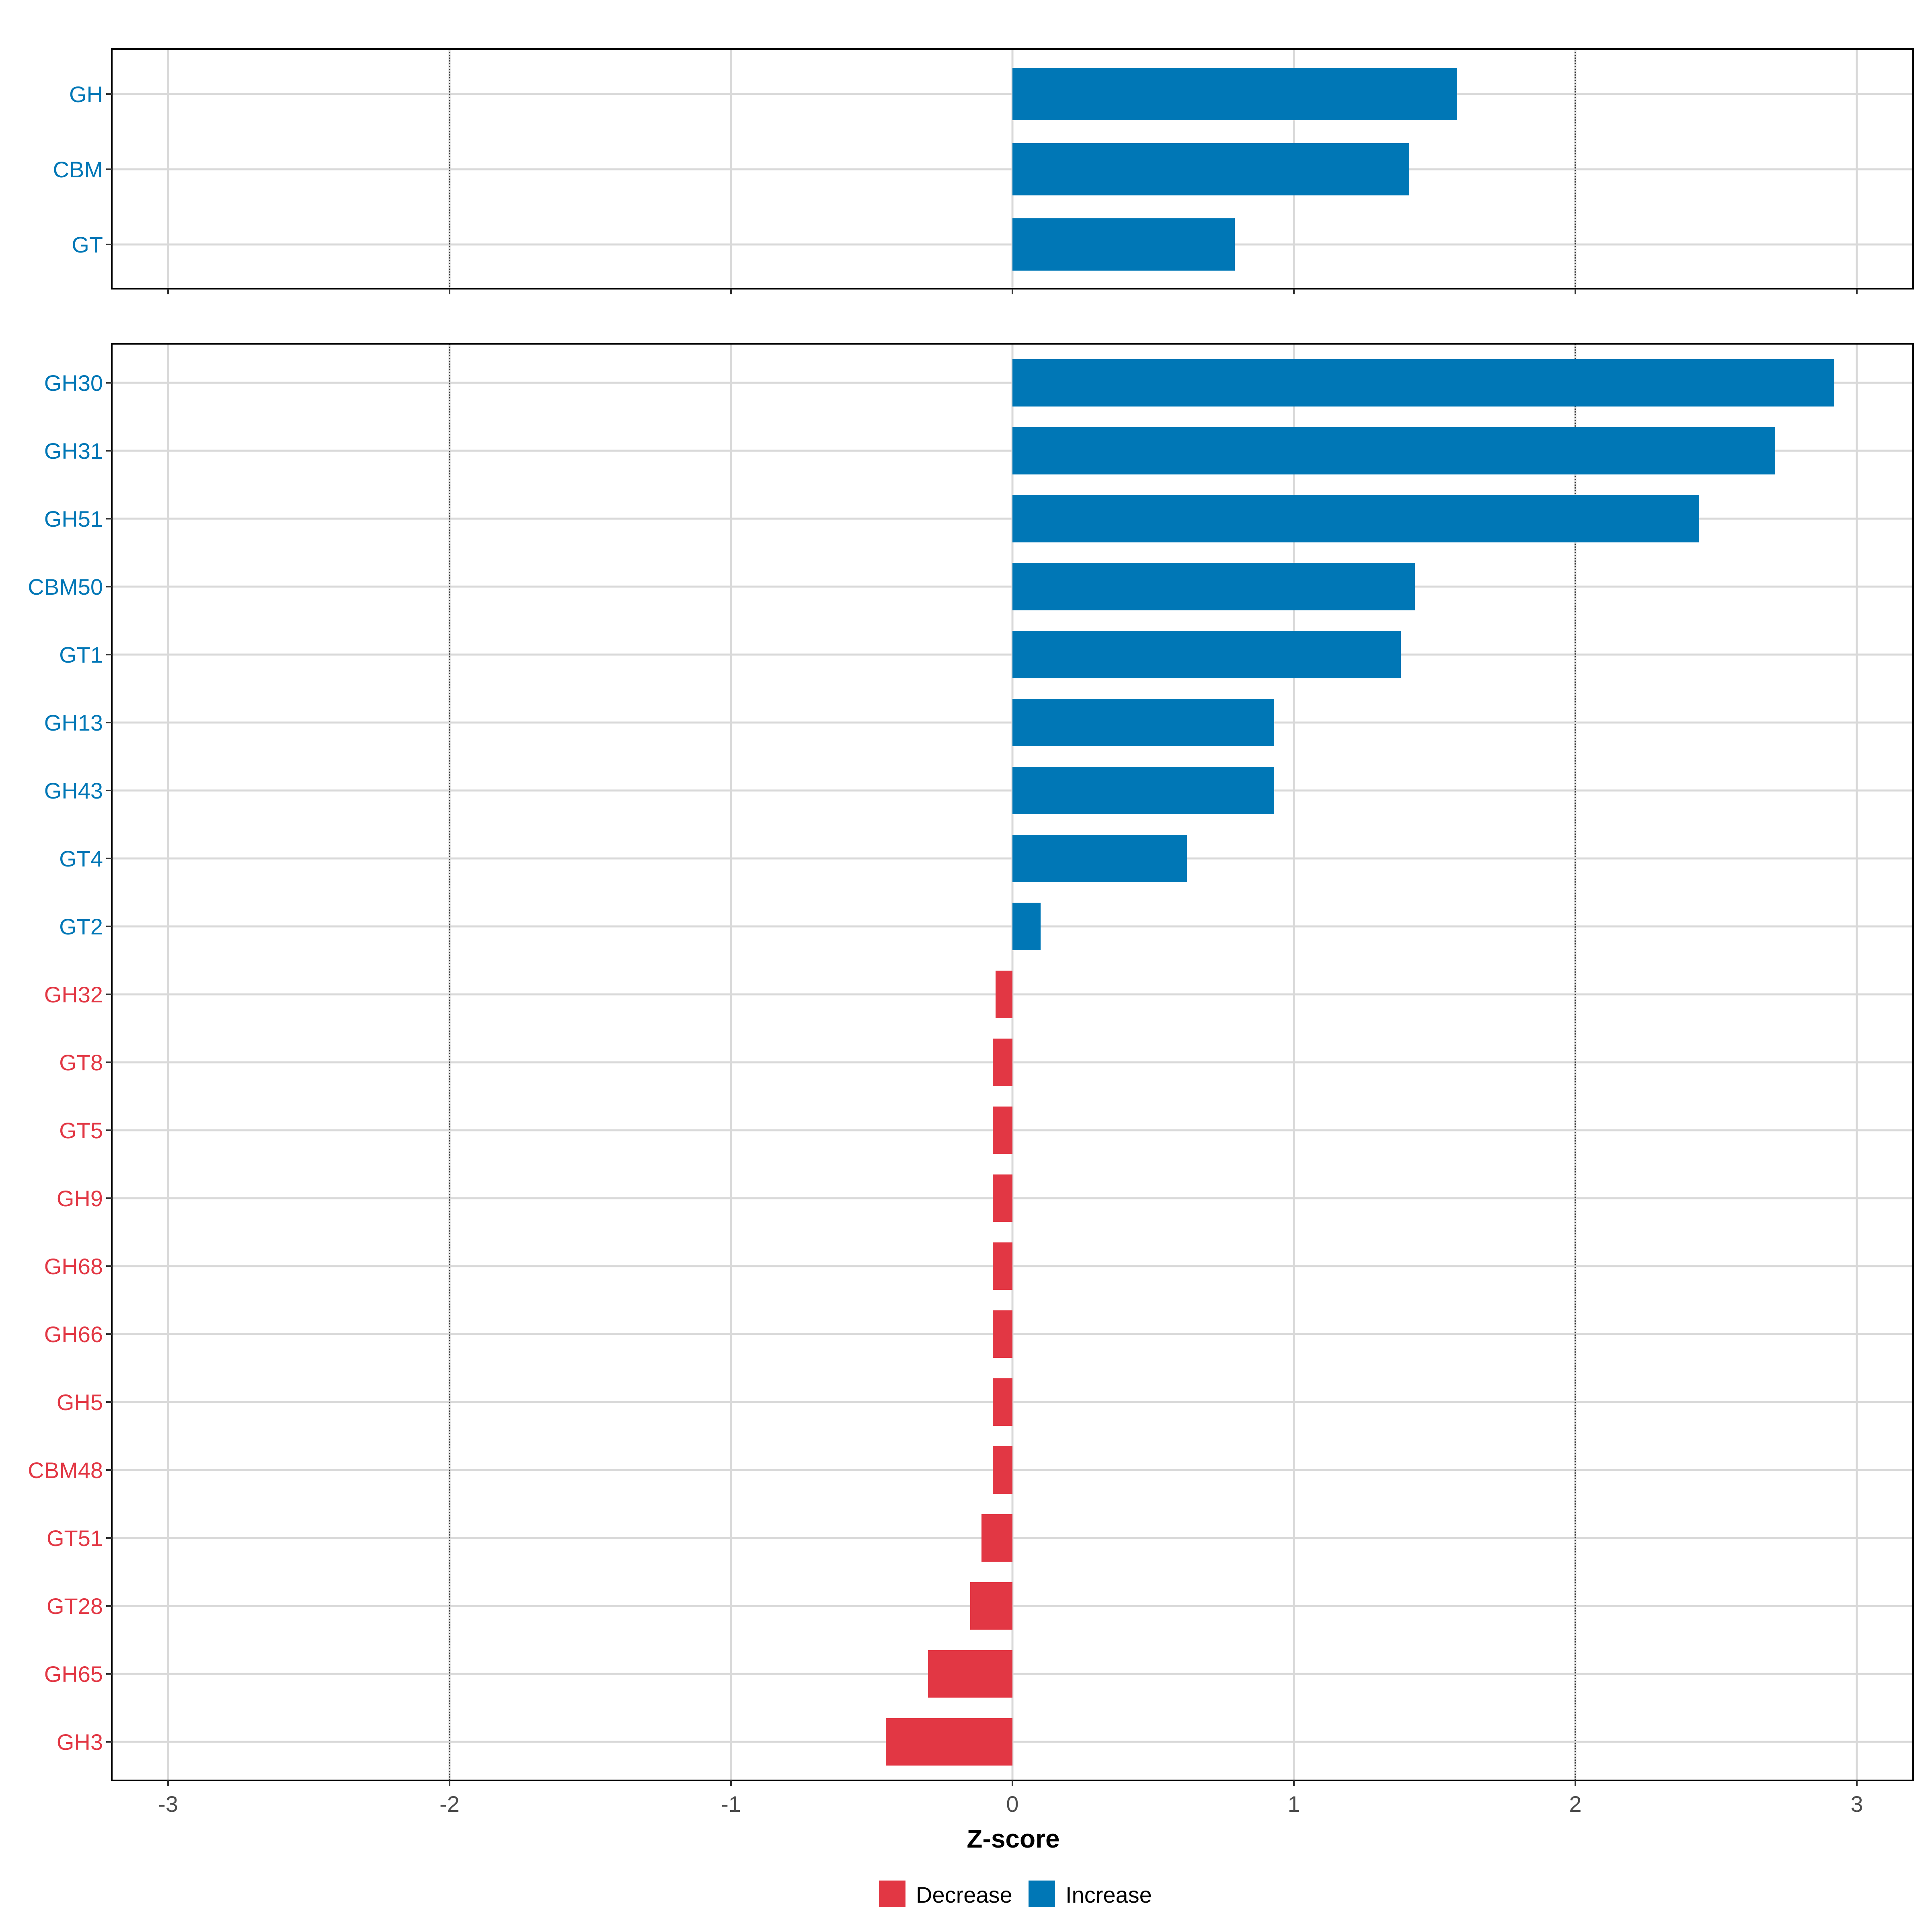 The height and width of the screenshot is (1932, 1930). I want to click on legend: Decrease Increase, so click(1015, 1894).